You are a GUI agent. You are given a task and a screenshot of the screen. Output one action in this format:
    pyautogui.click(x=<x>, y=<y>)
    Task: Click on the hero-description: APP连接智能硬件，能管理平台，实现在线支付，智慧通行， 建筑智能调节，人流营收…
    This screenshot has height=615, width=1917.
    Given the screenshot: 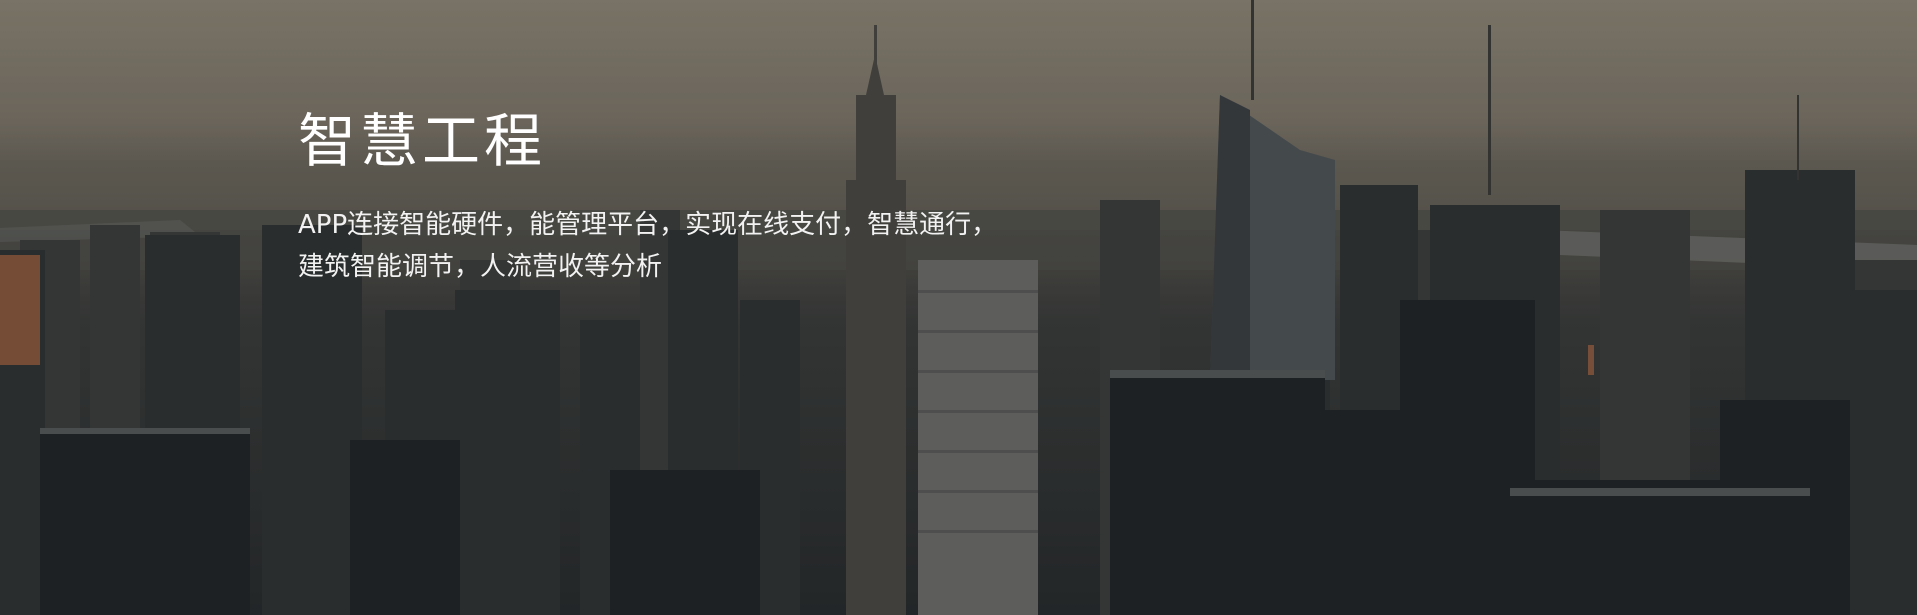 What is the action you would take?
    pyautogui.click(x=718, y=246)
    